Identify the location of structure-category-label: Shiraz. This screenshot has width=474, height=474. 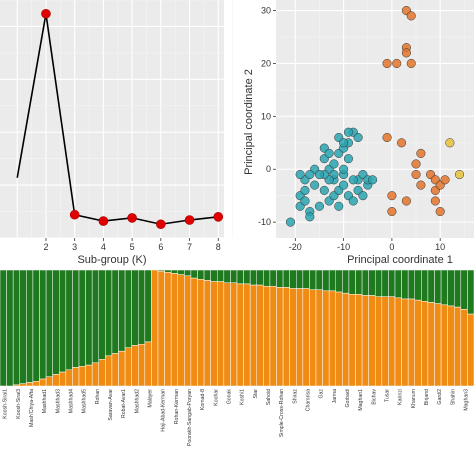
(295, 396).